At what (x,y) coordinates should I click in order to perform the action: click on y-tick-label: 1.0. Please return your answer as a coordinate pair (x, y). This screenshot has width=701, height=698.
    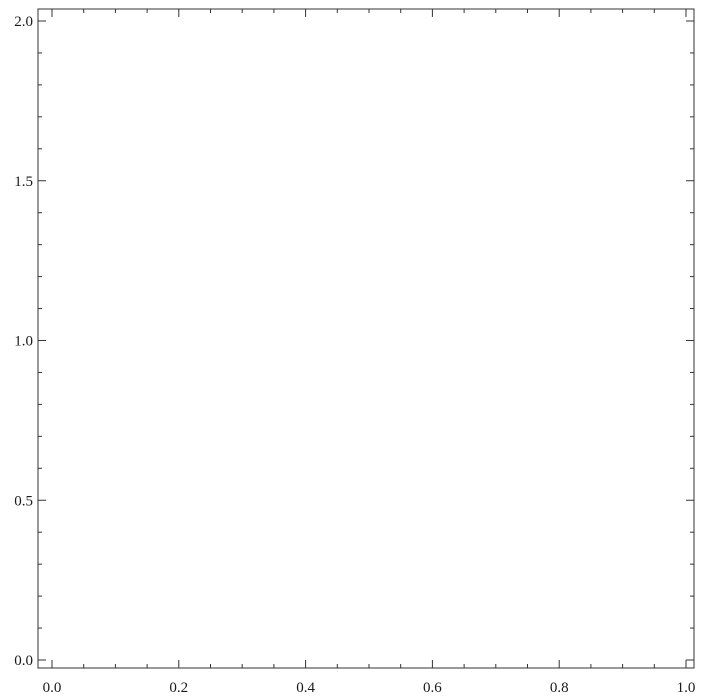
    Looking at the image, I should click on (23, 342).